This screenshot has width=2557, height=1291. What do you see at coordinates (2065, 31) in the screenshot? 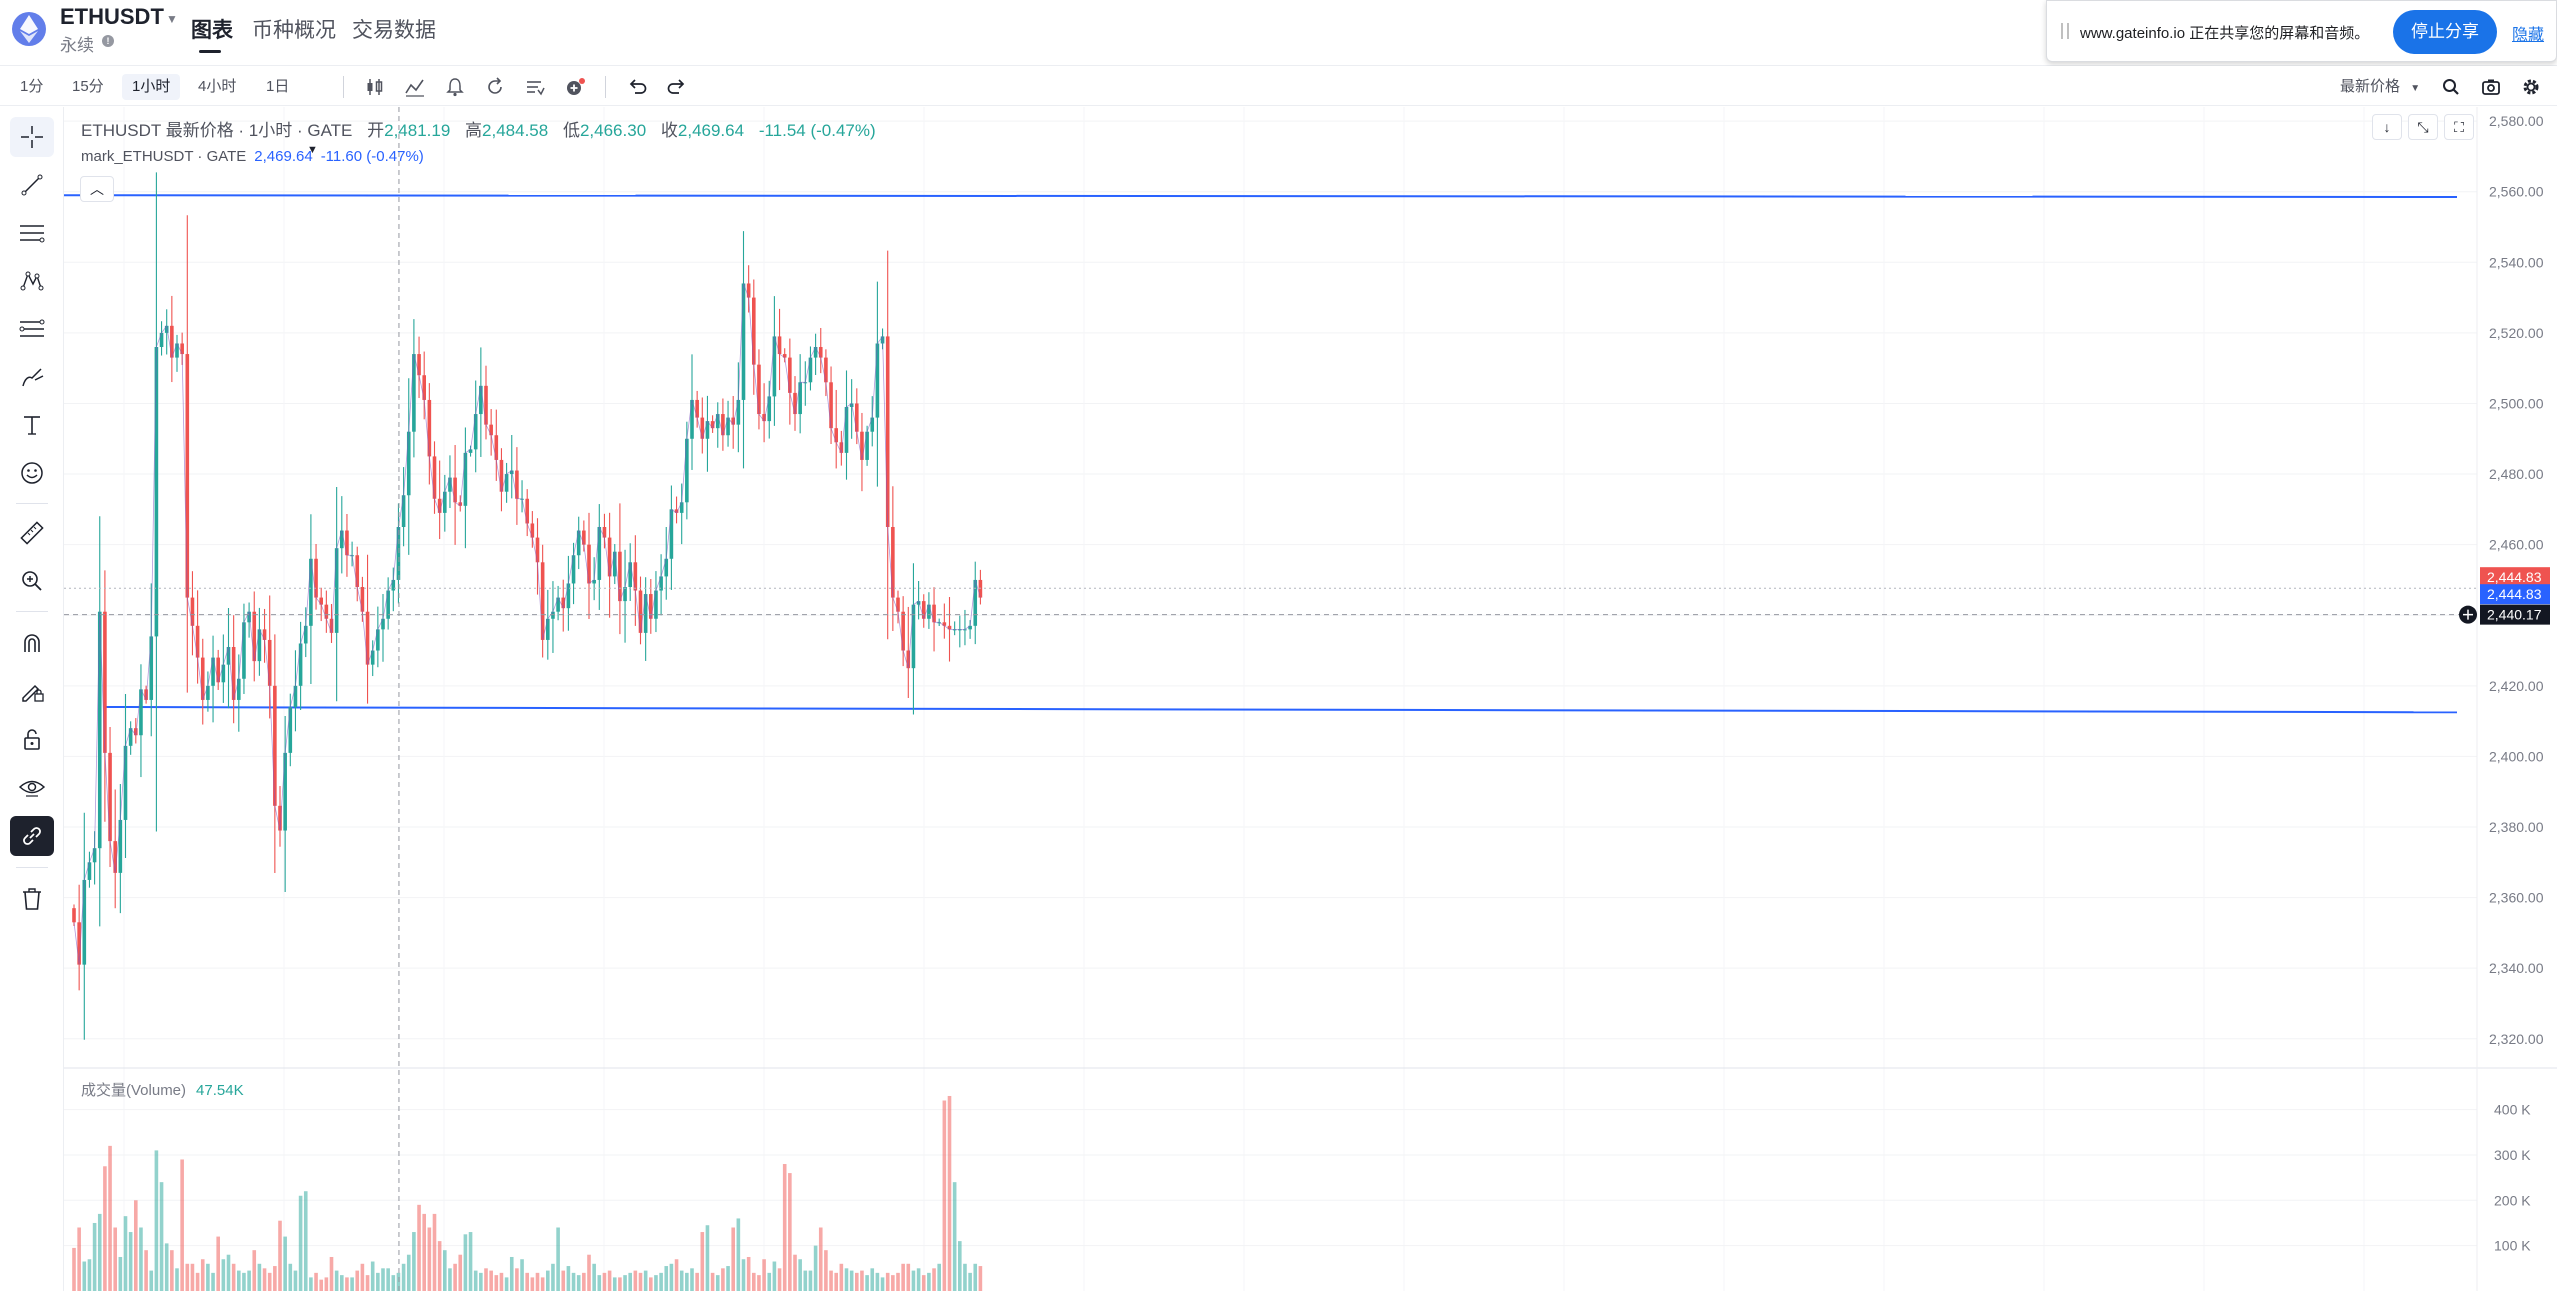
I see `drag-handle-icon` at bounding box center [2065, 31].